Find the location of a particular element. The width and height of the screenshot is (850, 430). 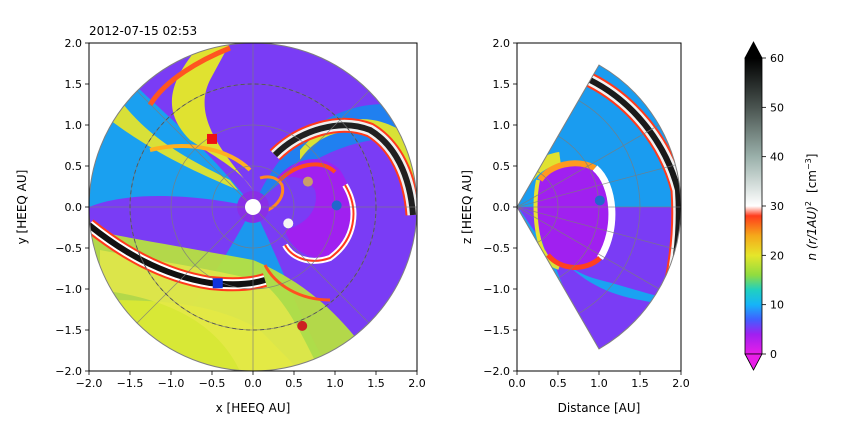

meridional-ytick-label: −2.0 is located at coordinates (496, 371).